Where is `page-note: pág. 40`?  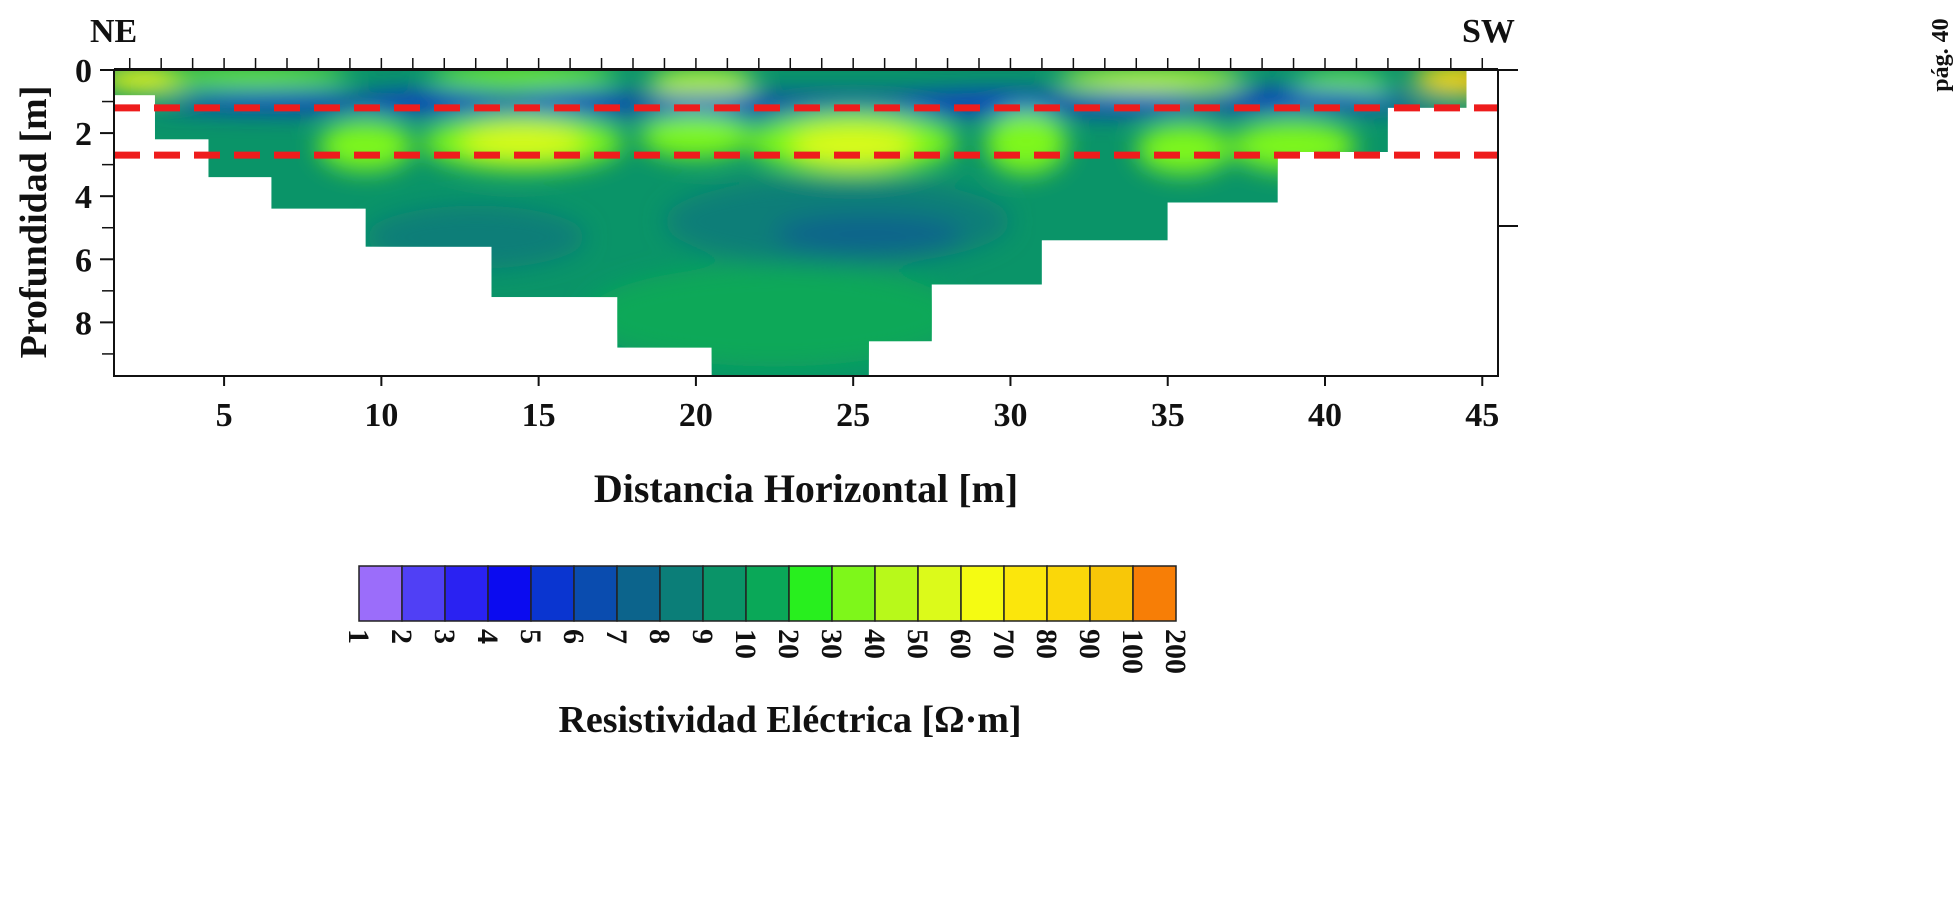
page-note: pág. 40 is located at coordinates (1941, 54).